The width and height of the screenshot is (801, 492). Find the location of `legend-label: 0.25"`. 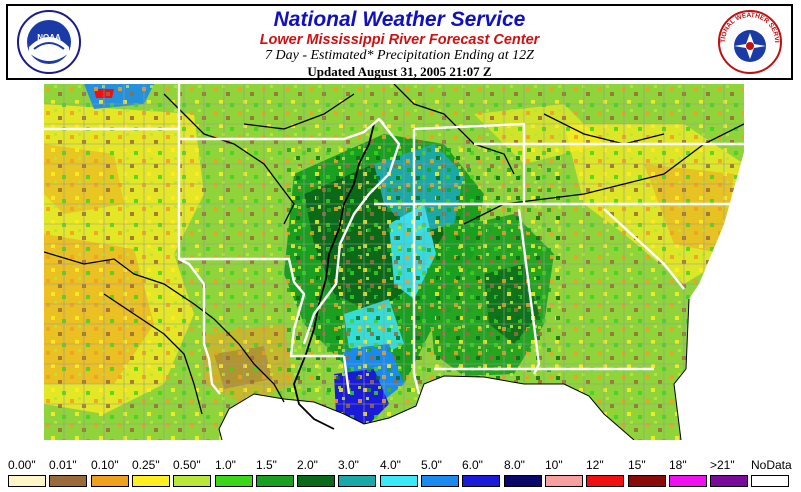

legend-label: 0.25" is located at coordinates (146, 465).